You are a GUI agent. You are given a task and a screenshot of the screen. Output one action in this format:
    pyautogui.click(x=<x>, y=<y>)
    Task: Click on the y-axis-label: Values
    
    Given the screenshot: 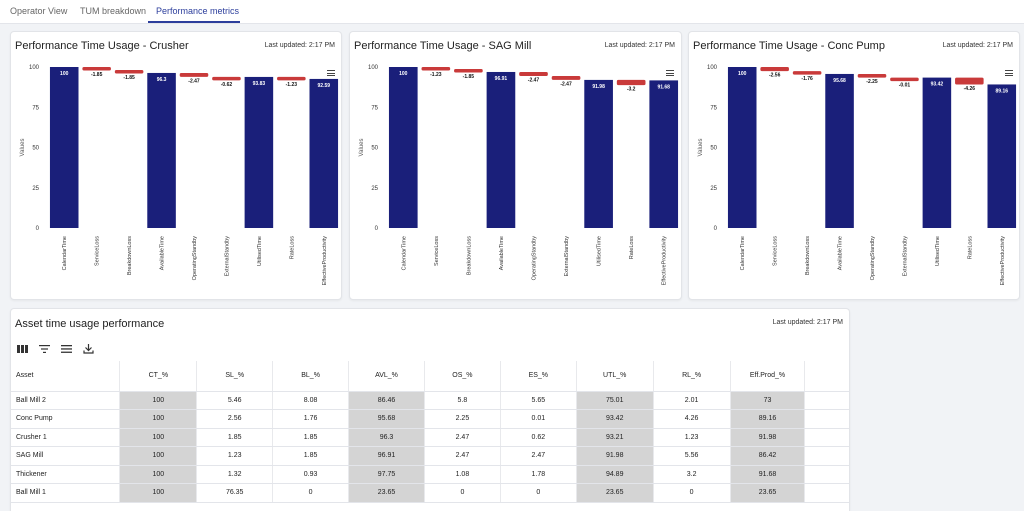 What is the action you would take?
    pyautogui.click(x=23, y=148)
    